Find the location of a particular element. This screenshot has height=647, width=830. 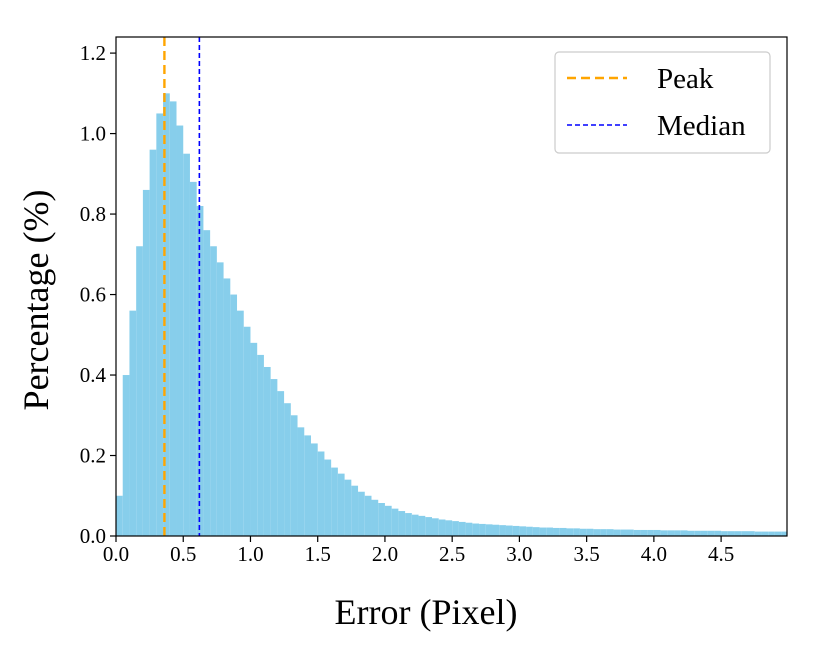

legend-box is located at coordinates (662, 102).